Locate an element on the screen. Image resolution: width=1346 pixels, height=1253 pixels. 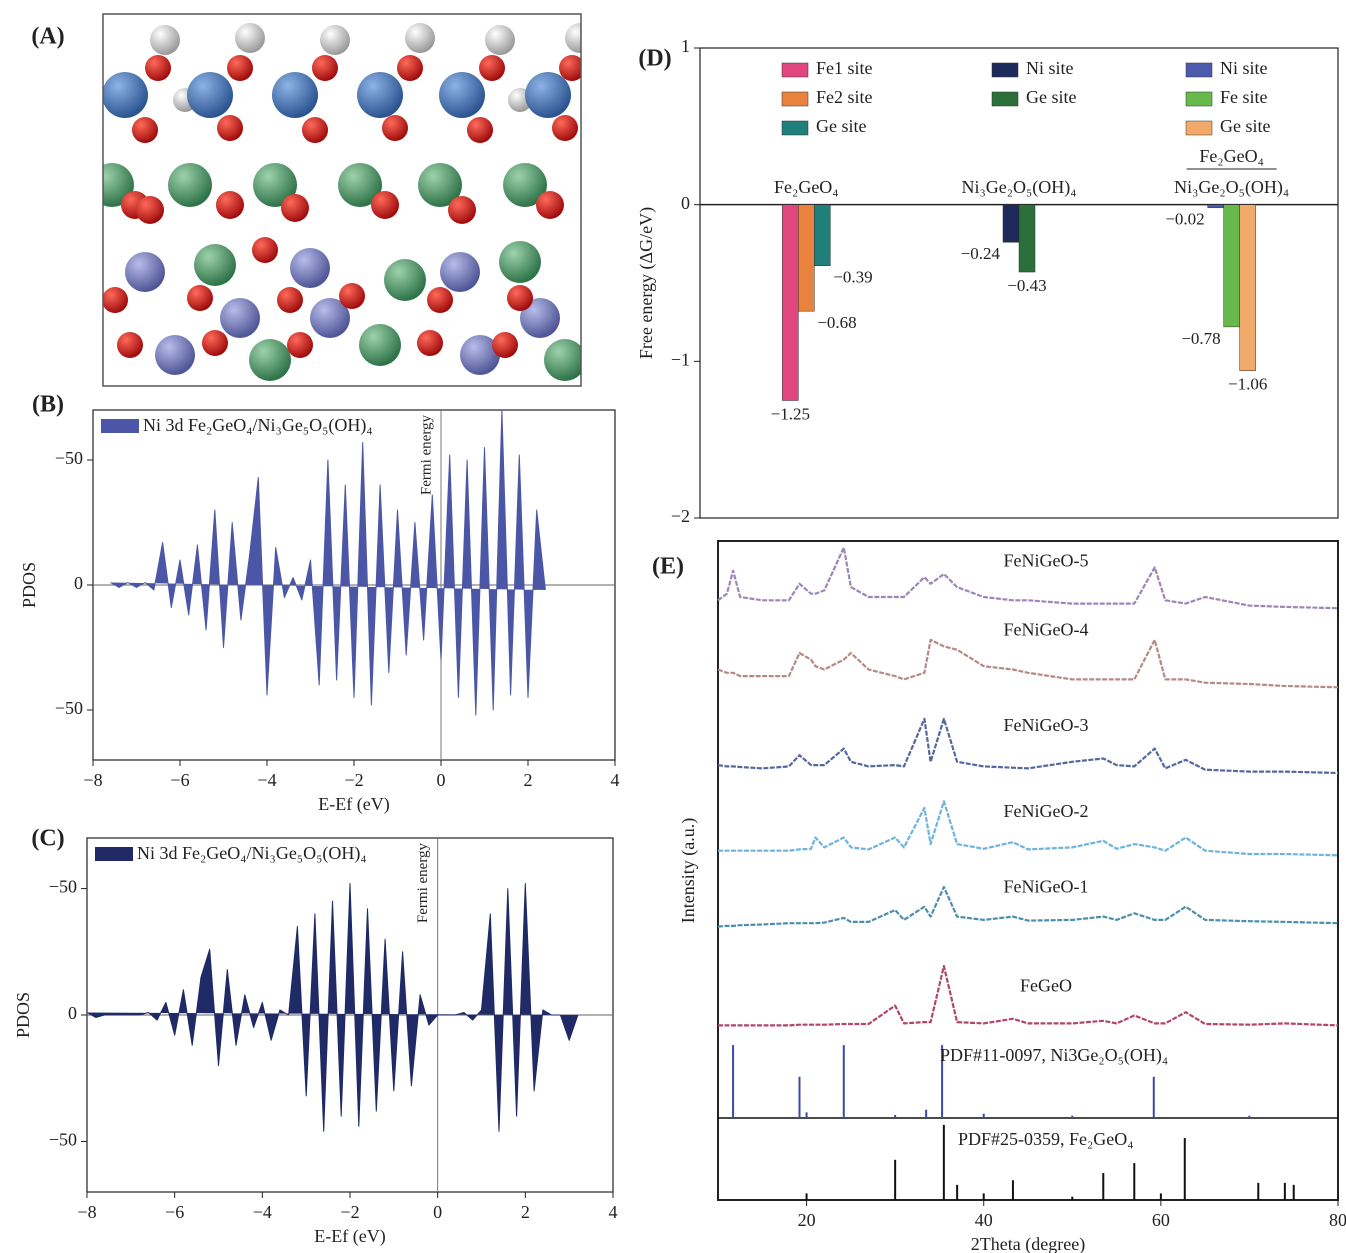
y-tick-label: 0 is located at coordinates (72, 1013).